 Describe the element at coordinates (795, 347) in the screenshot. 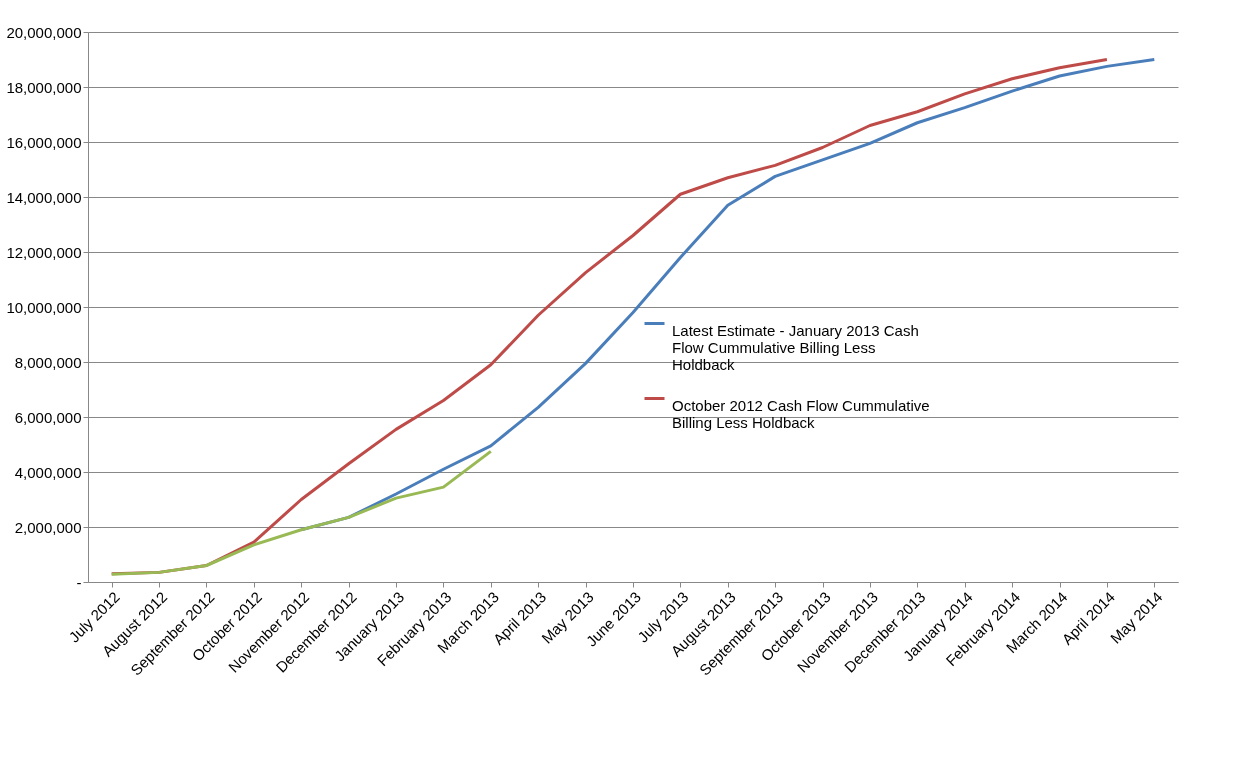

I see `legend-label: Latest Estimate - January 2013 Cash Flow Cummulative Billing Less Holdback` at that location.